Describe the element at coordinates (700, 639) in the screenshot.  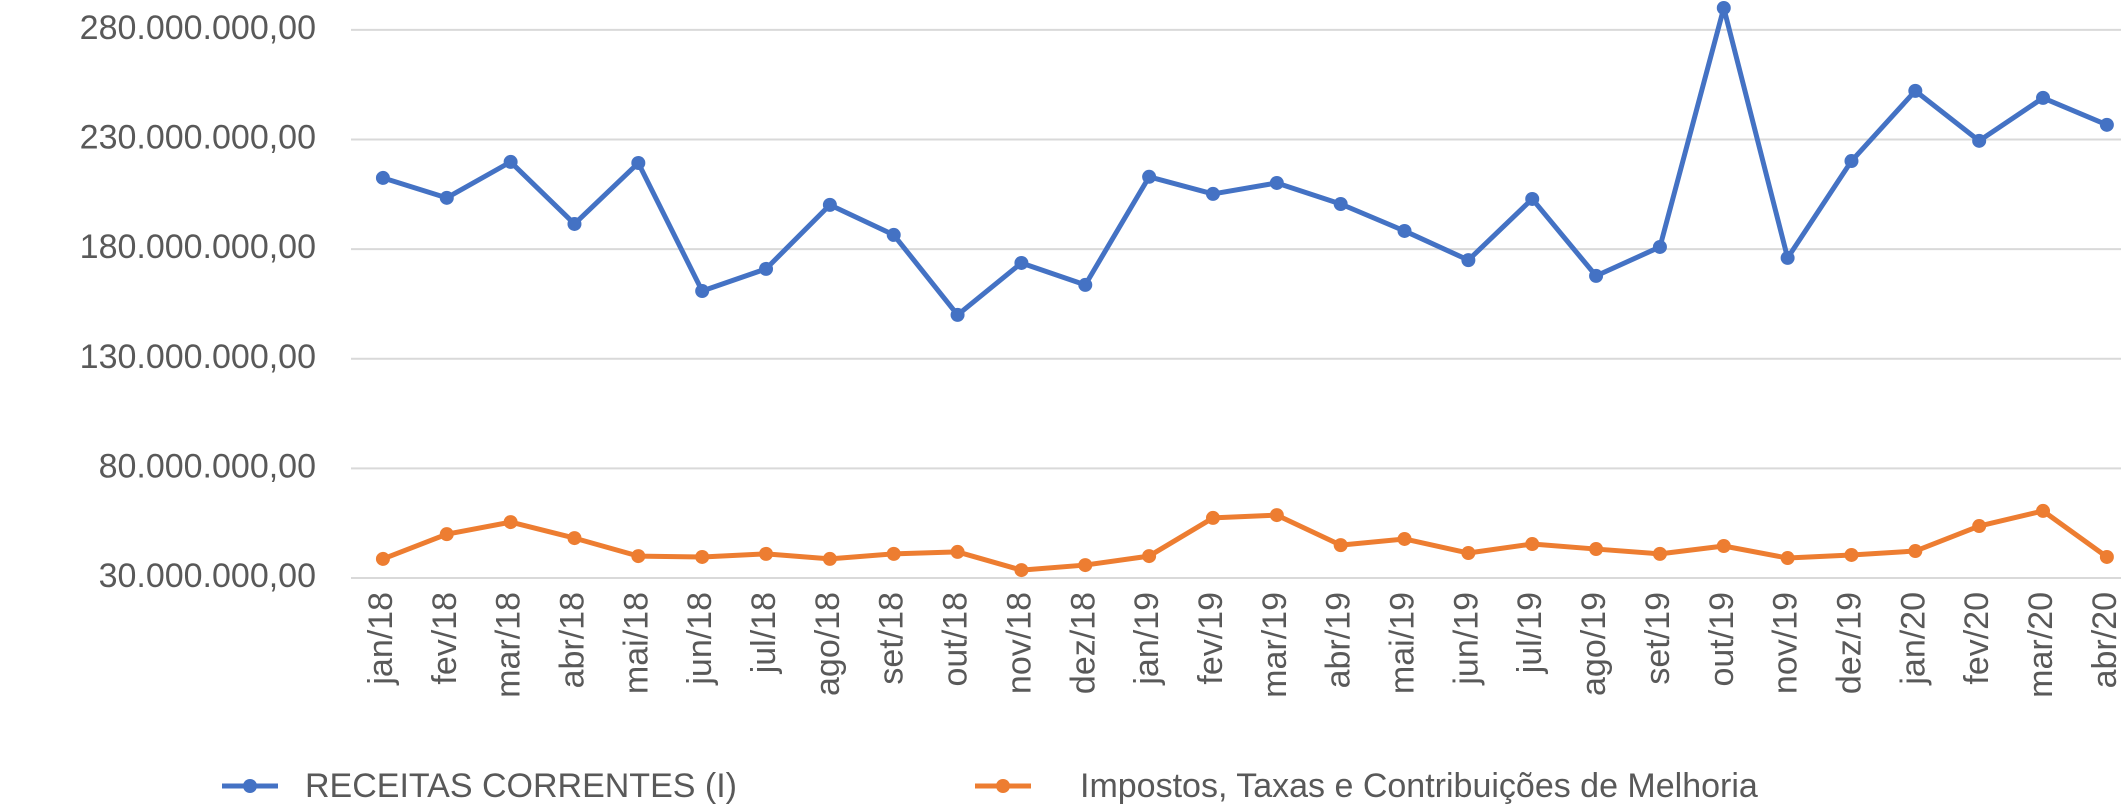
I see `x-tick-label: jun/18` at that location.